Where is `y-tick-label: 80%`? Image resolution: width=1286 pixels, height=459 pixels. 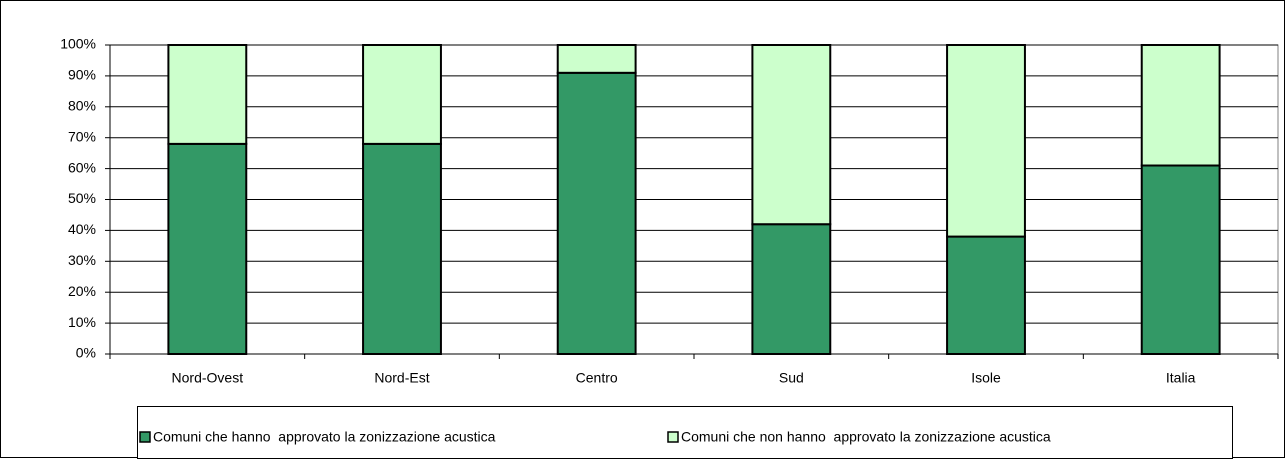 y-tick-label: 80% is located at coordinates (82, 106).